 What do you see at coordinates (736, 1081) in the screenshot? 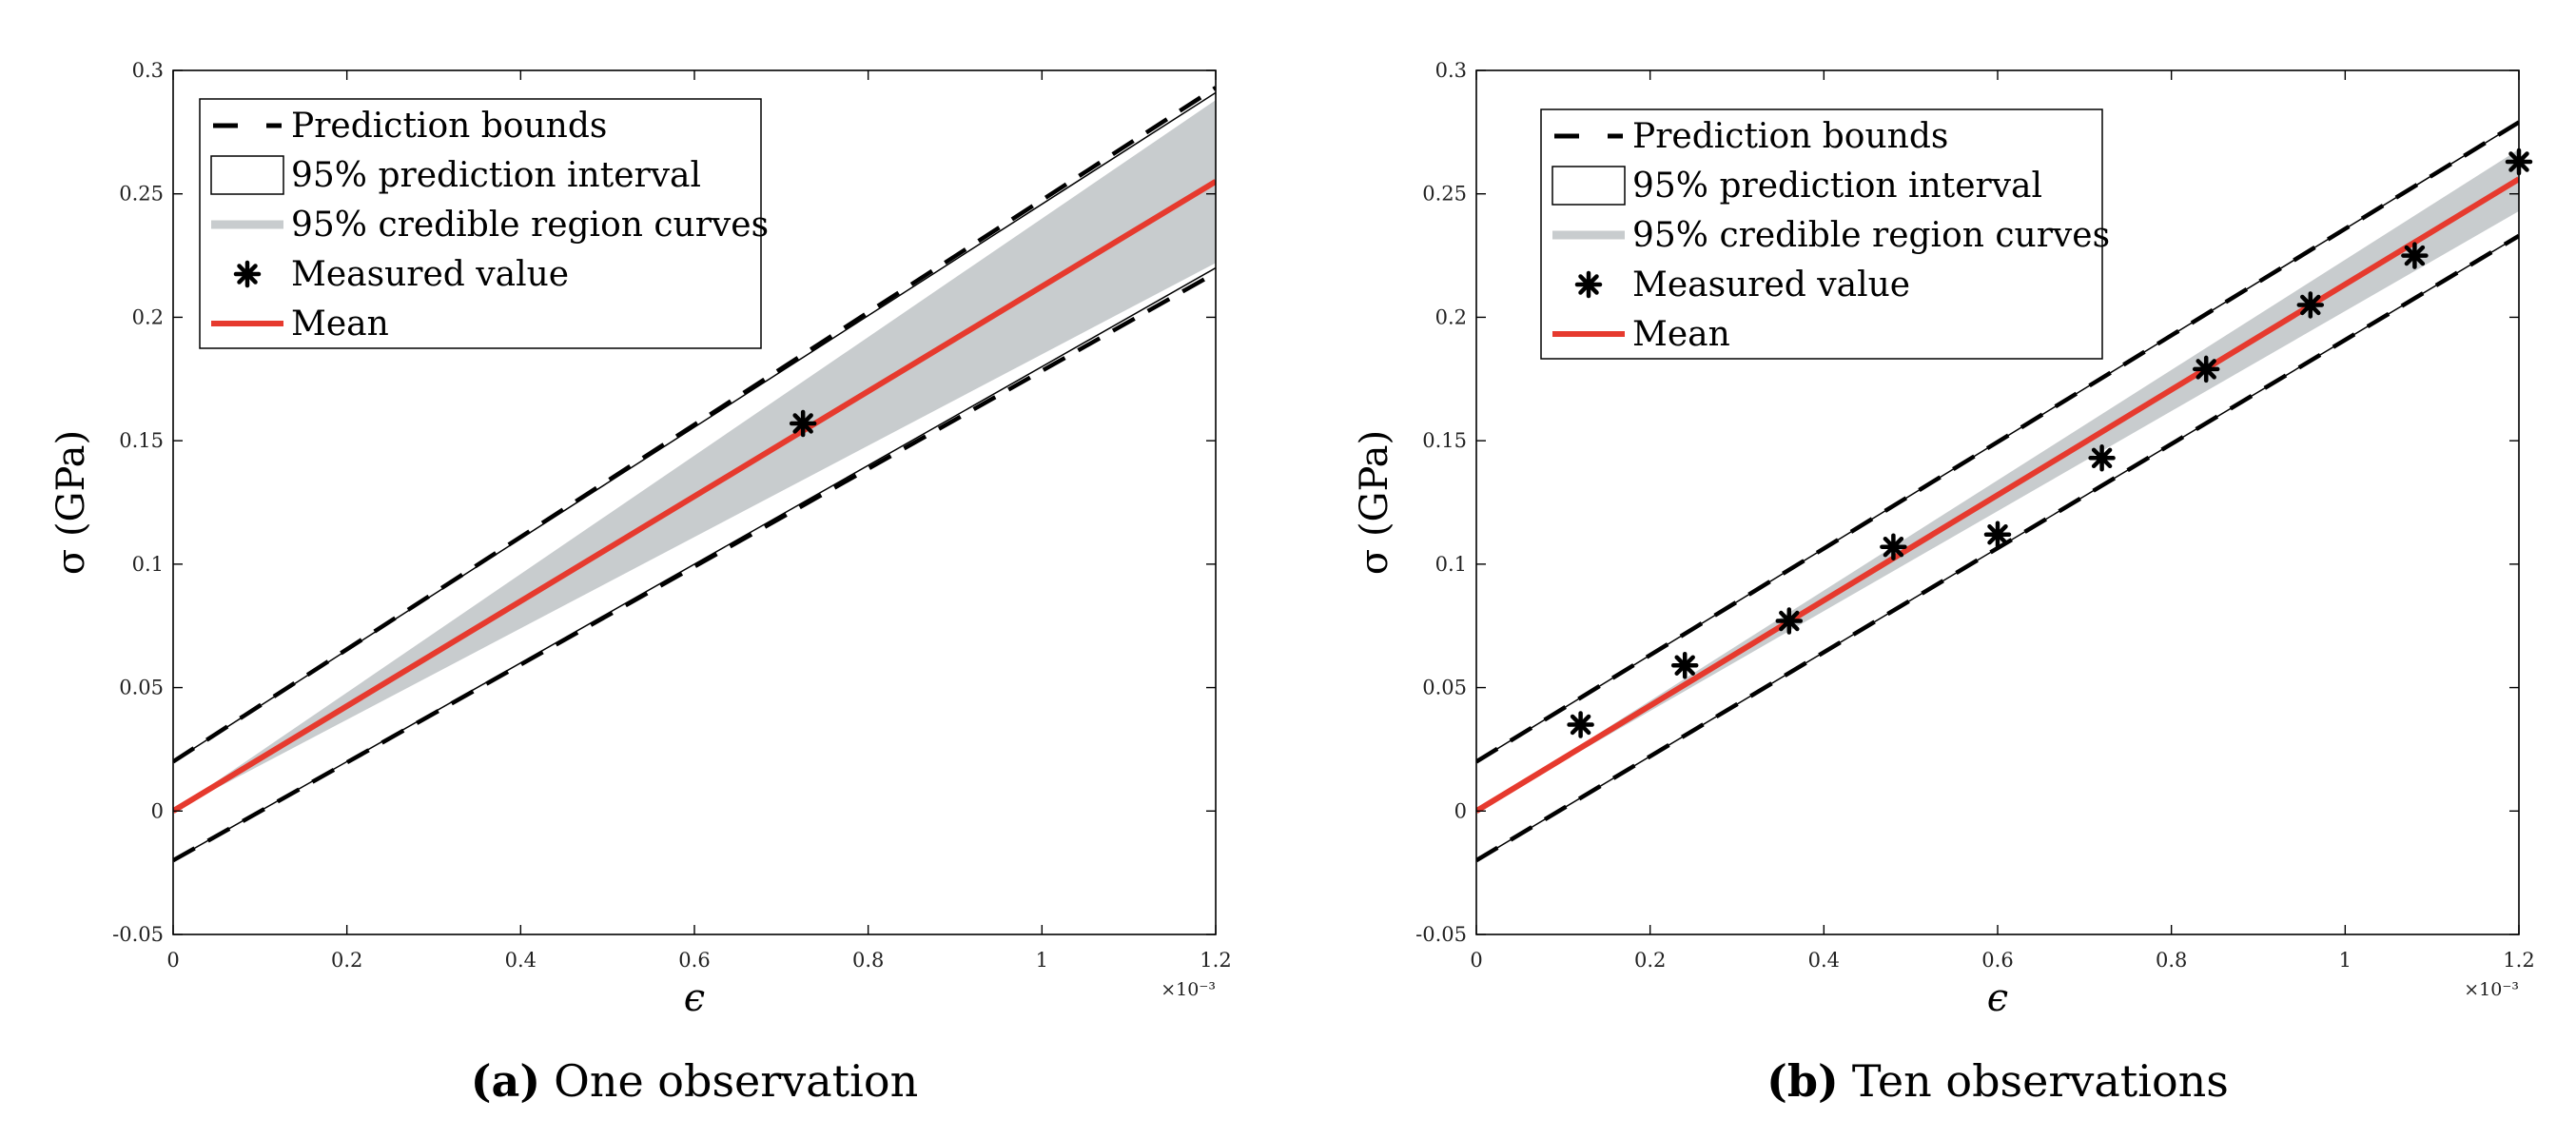
I see `caption-text: One observation` at bounding box center [736, 1081].